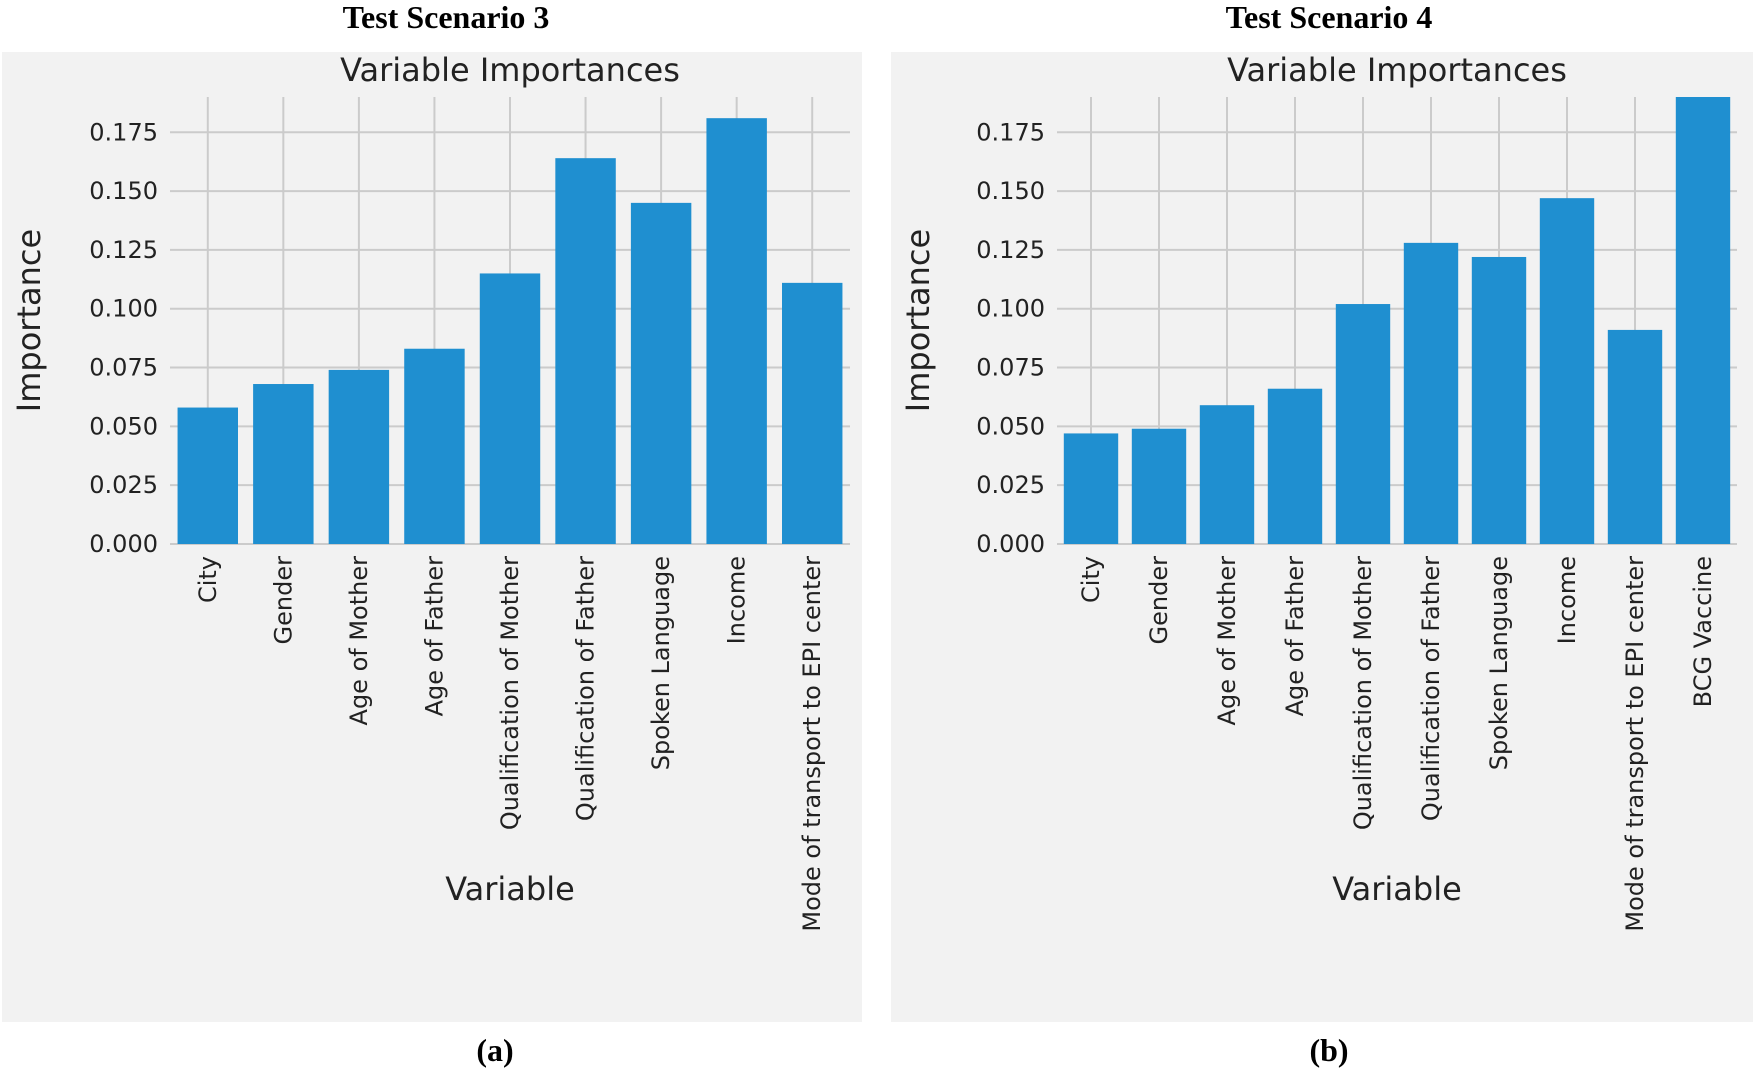  I want to click on scenario-4-title: Test Scenario 4, so click(1329, 17).